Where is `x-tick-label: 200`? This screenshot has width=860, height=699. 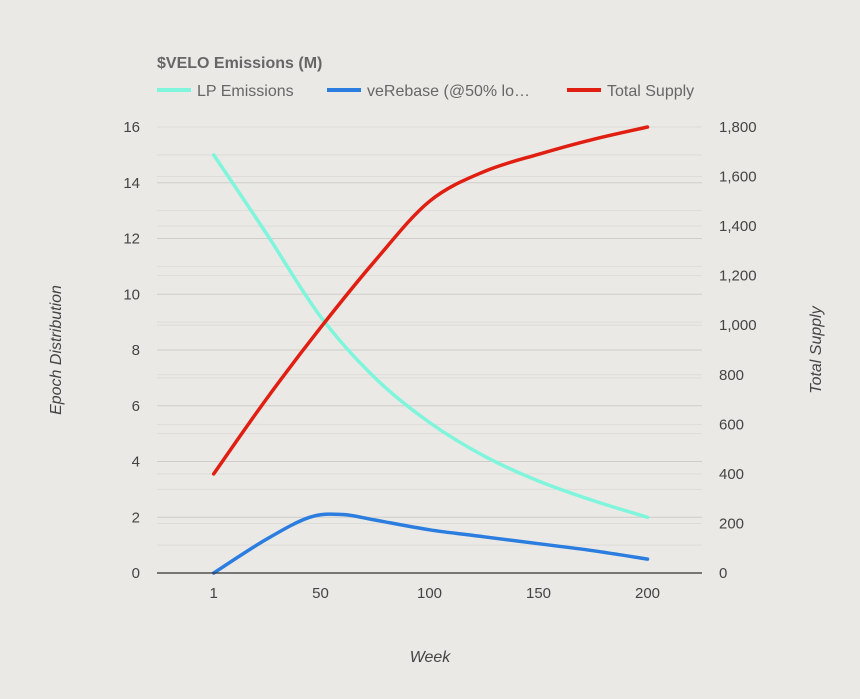 x-tick-label: 200 is located at coordinates (647, 593).